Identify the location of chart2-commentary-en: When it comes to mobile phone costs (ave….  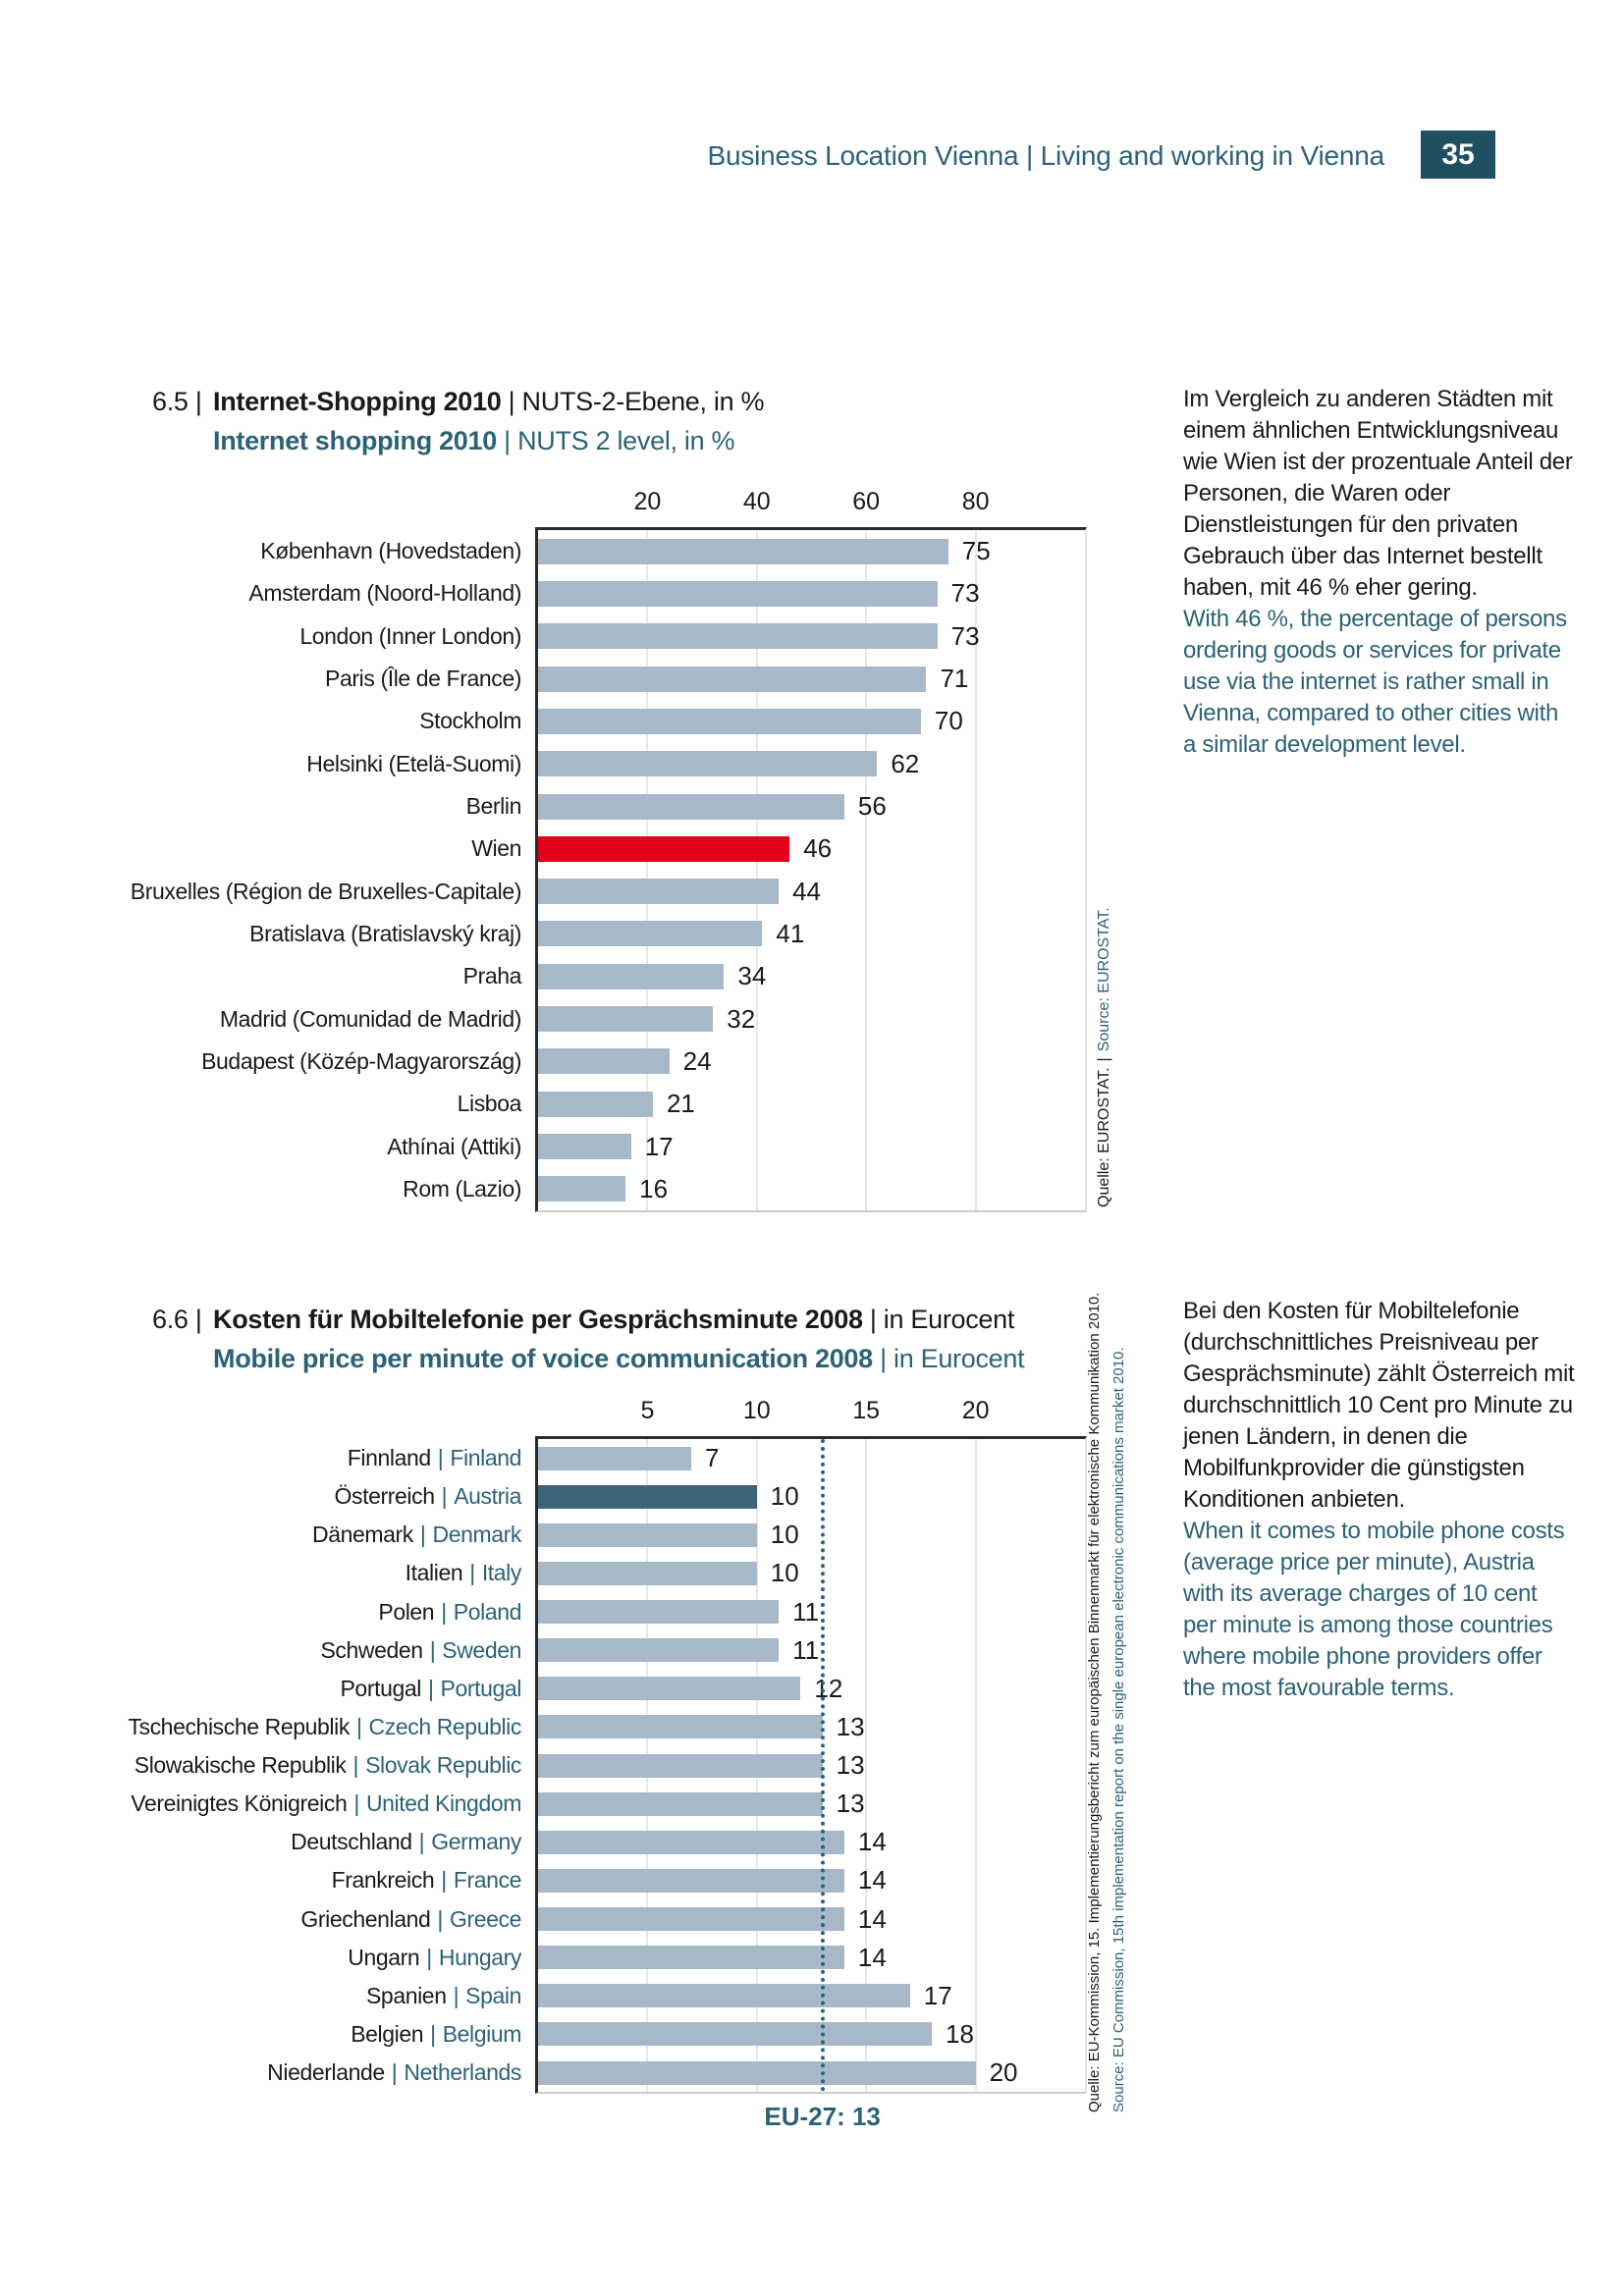
(1374, 1609).